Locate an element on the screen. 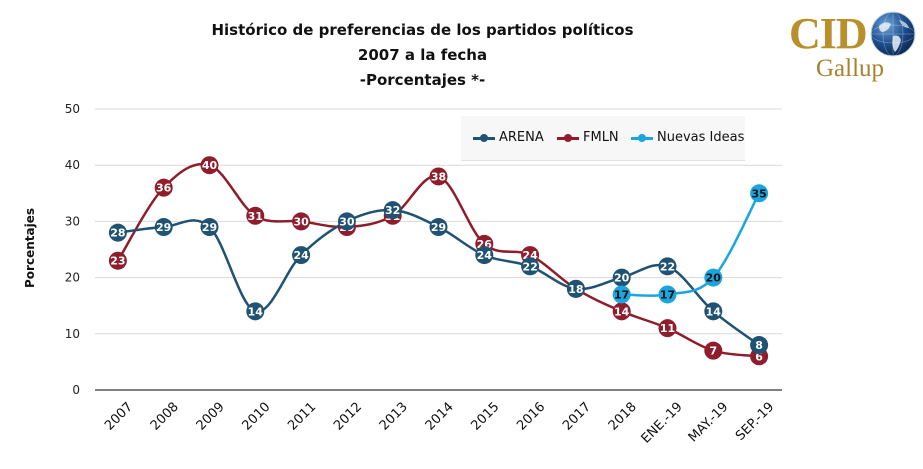 Image resolution: width=923 pixels, height=469 pixels. y-tick-label: 0 is located at coordinates (76, 390).